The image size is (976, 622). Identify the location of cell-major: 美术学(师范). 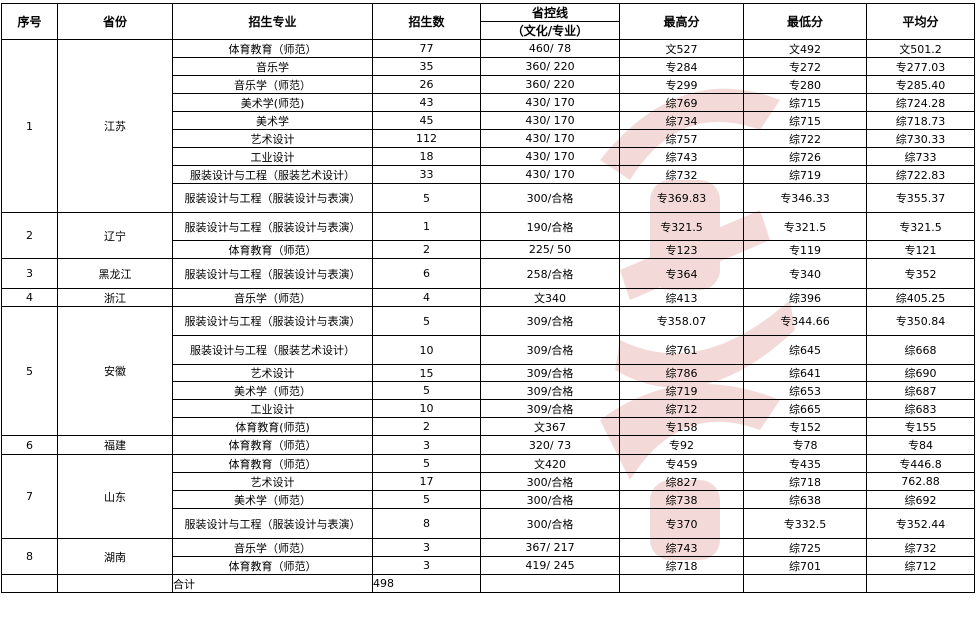
(272, 102).